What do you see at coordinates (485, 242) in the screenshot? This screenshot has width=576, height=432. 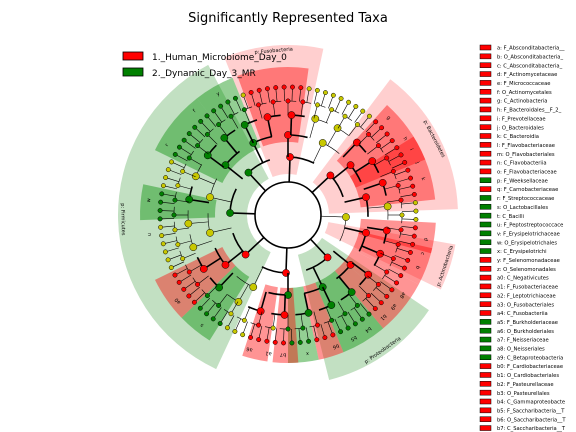 I see `key-swatch-w` at bounding box center [485, 242].